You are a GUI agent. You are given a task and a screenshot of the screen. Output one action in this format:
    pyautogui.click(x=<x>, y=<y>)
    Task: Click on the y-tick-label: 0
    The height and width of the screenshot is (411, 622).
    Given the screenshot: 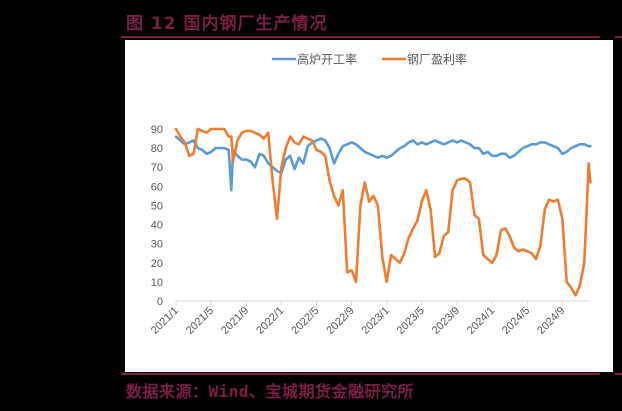 What is the action you would take?
    pyautogui.click(x=160, y=302)
    